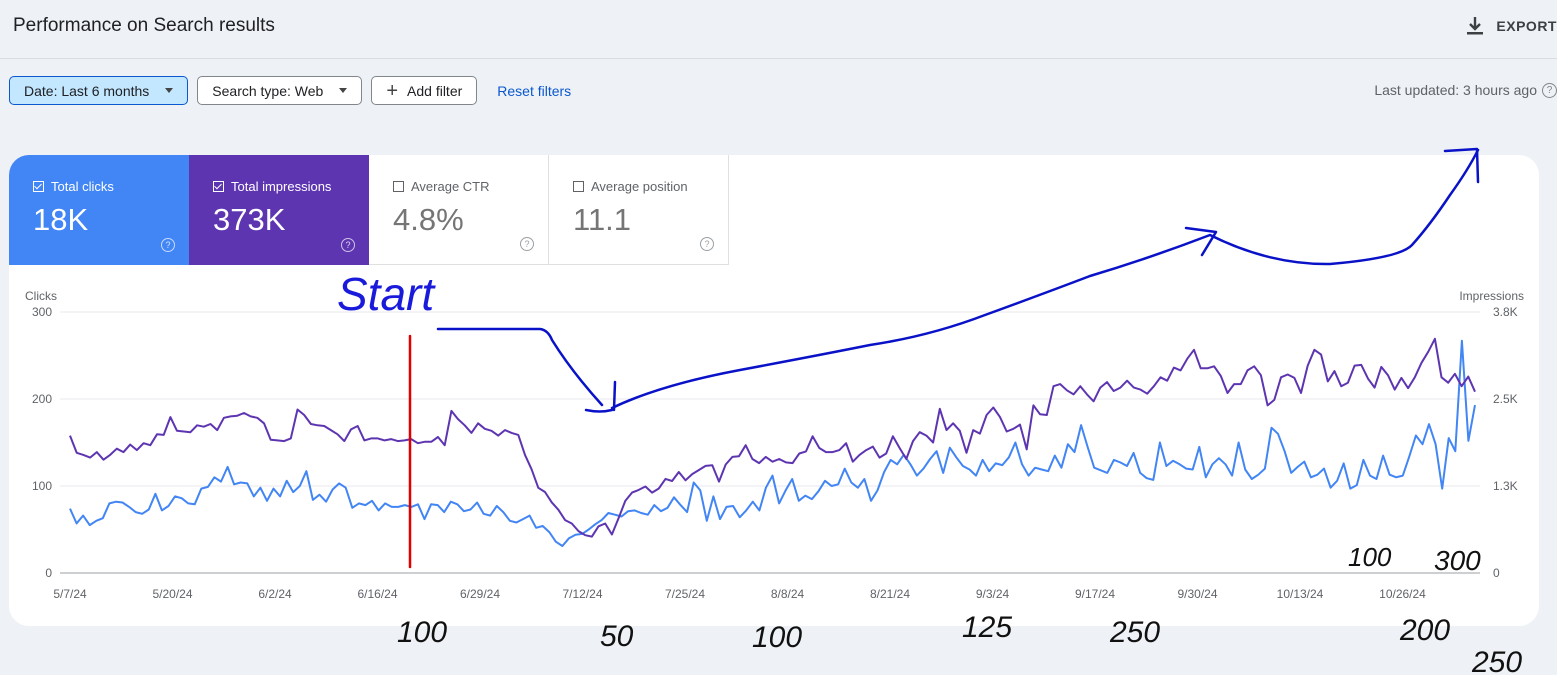 The image size is (1557, 675). I want to click on handwritten-number: 50, so click(617, 636).